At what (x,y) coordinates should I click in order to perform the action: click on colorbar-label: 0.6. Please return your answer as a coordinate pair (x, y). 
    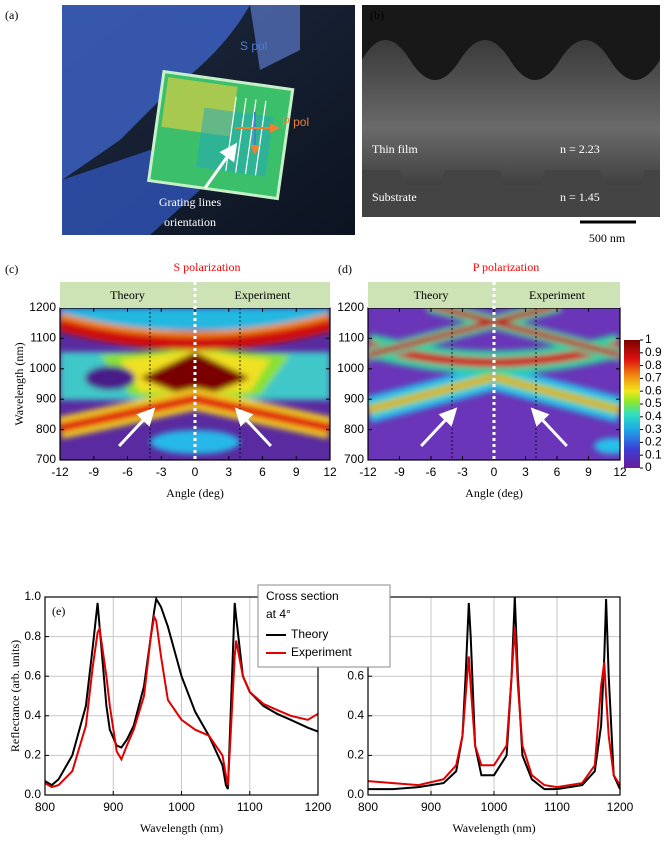
    Looking at the image, I should click on (653, 390).